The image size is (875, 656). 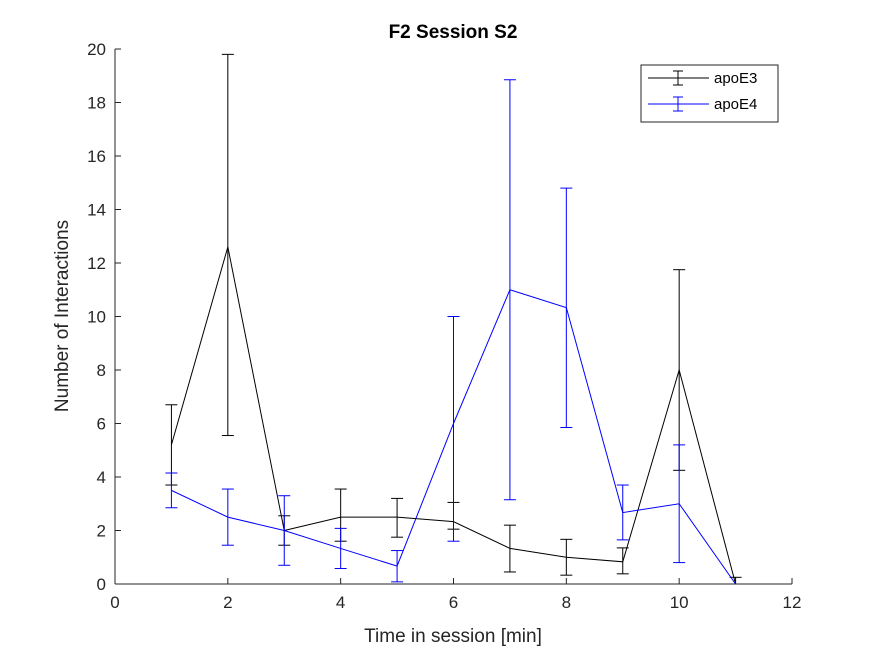 I want to click on x-tick-label: 12, so click(x=792, y=602).